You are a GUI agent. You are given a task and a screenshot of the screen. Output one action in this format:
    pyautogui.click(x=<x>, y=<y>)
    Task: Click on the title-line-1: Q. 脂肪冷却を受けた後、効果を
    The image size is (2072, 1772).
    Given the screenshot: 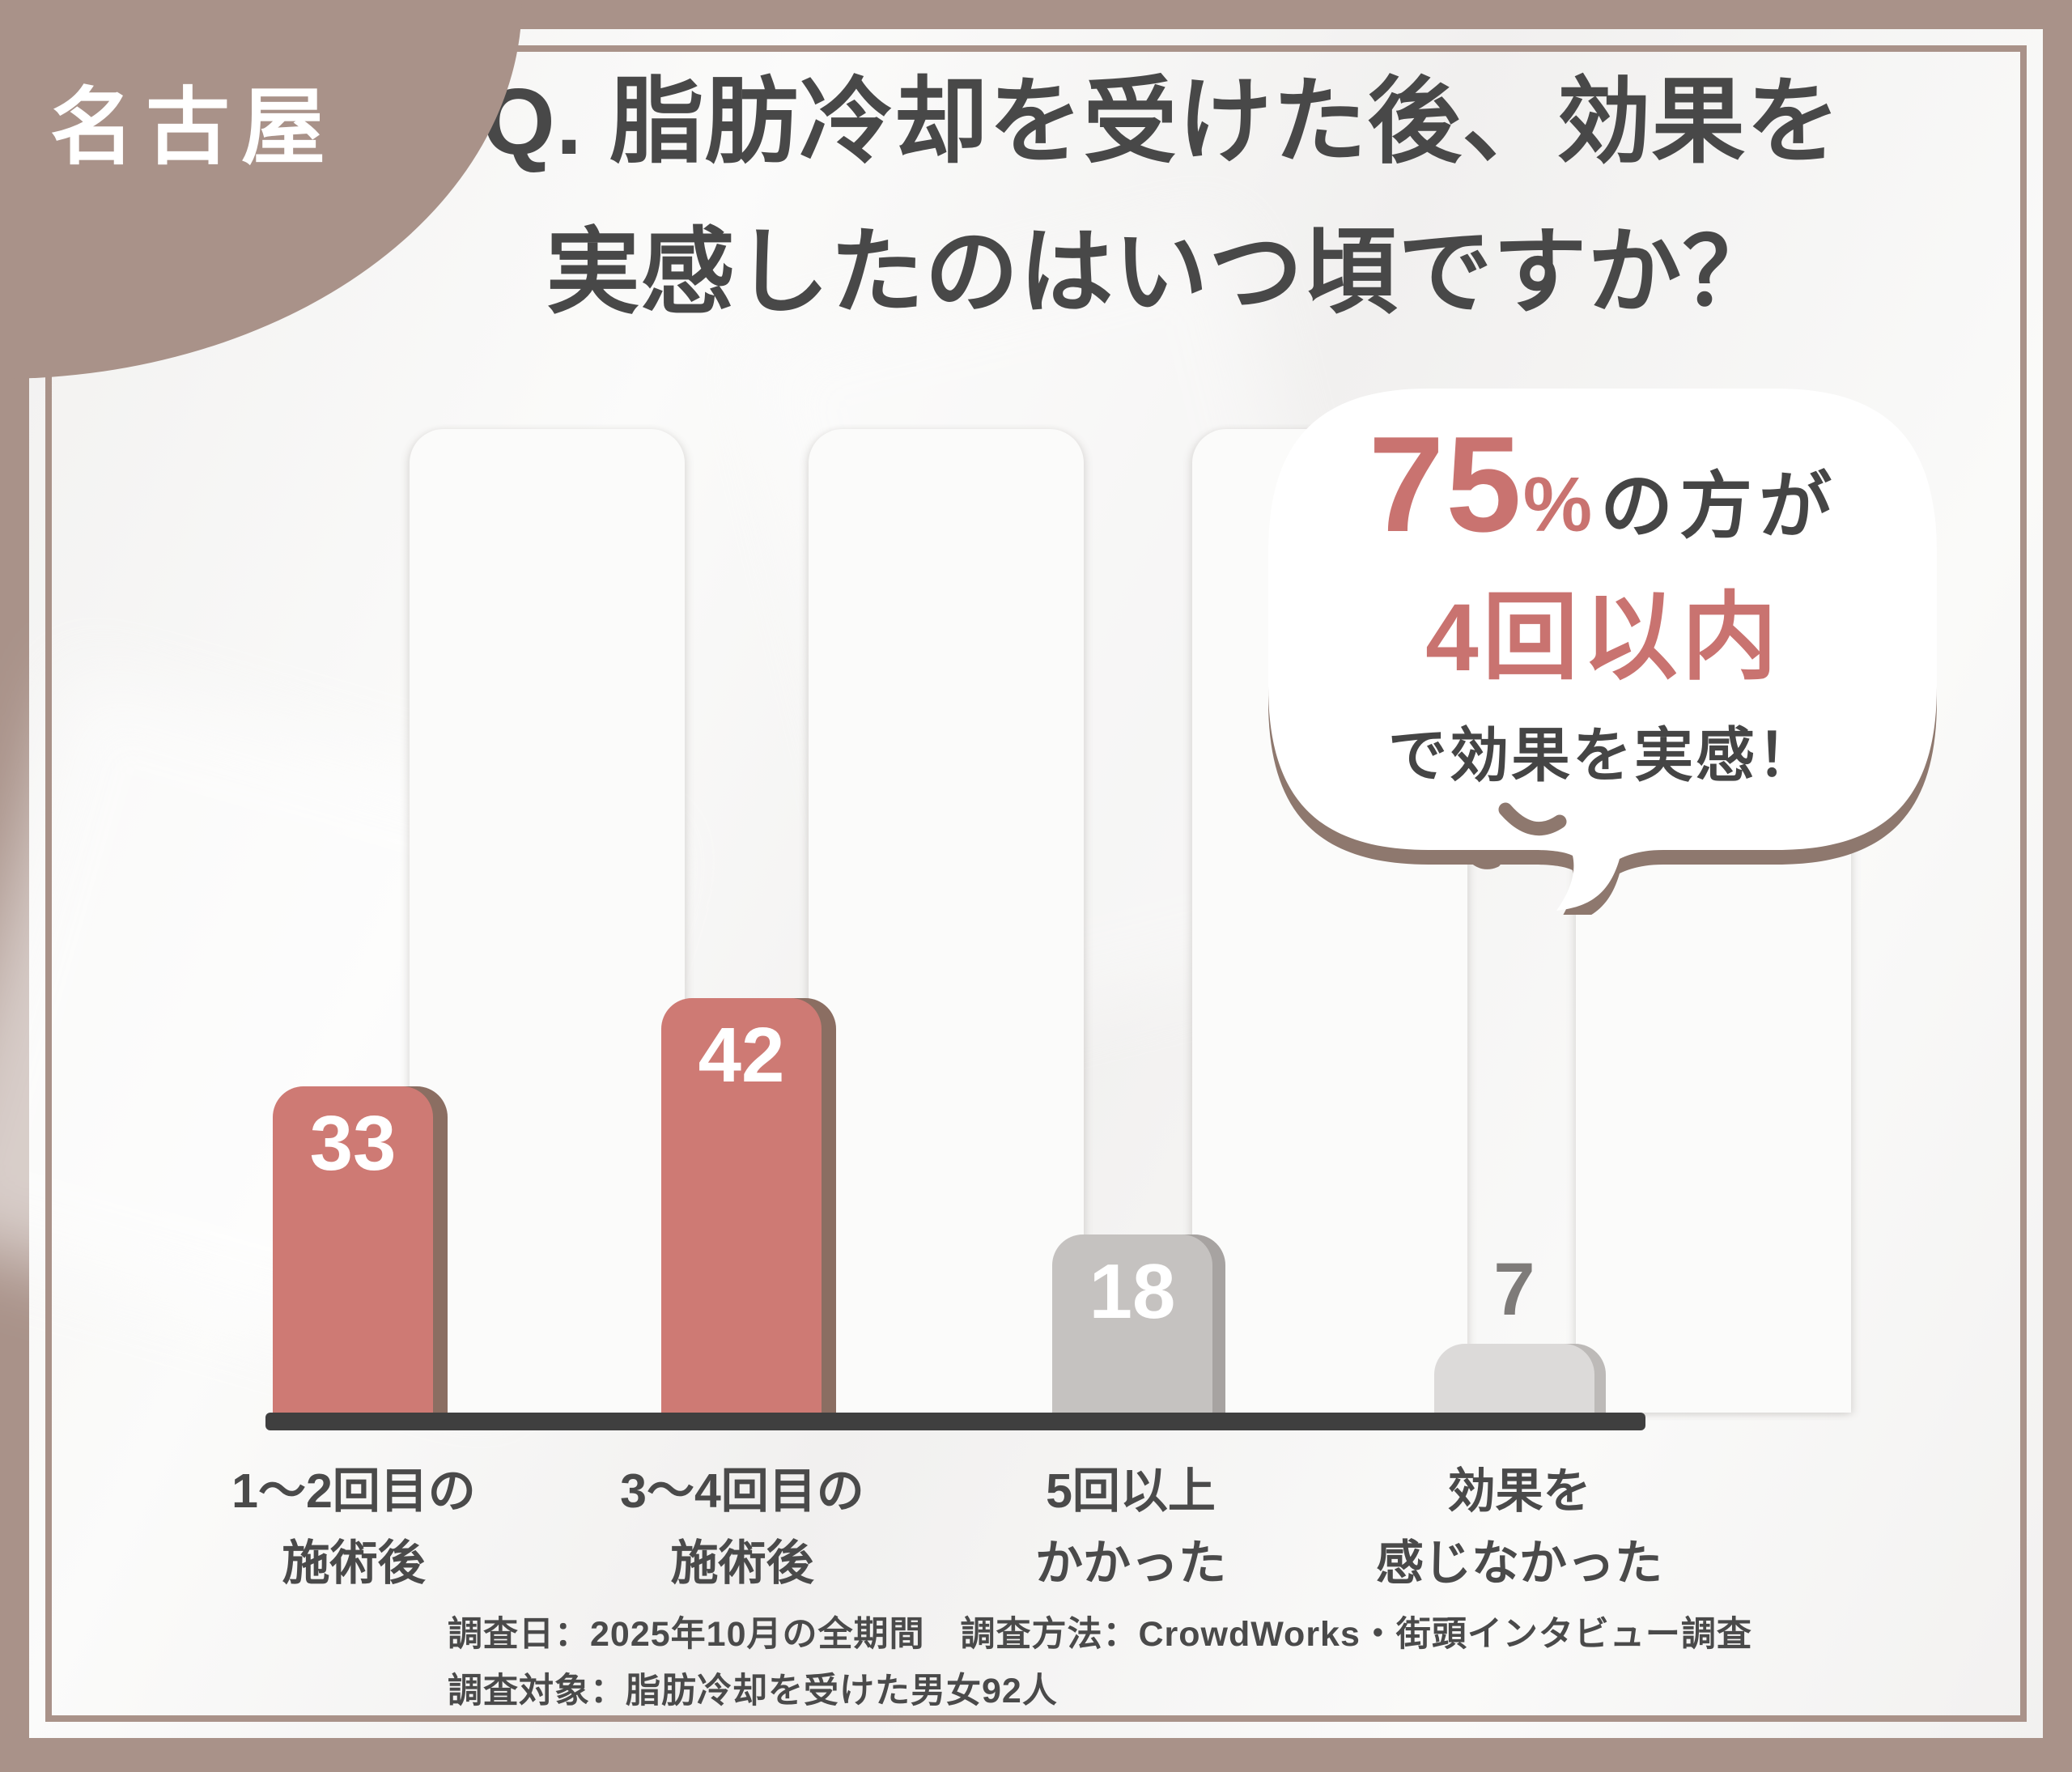 What is the action you would take?
    pyautogui.click(x=1161, y=122)
    